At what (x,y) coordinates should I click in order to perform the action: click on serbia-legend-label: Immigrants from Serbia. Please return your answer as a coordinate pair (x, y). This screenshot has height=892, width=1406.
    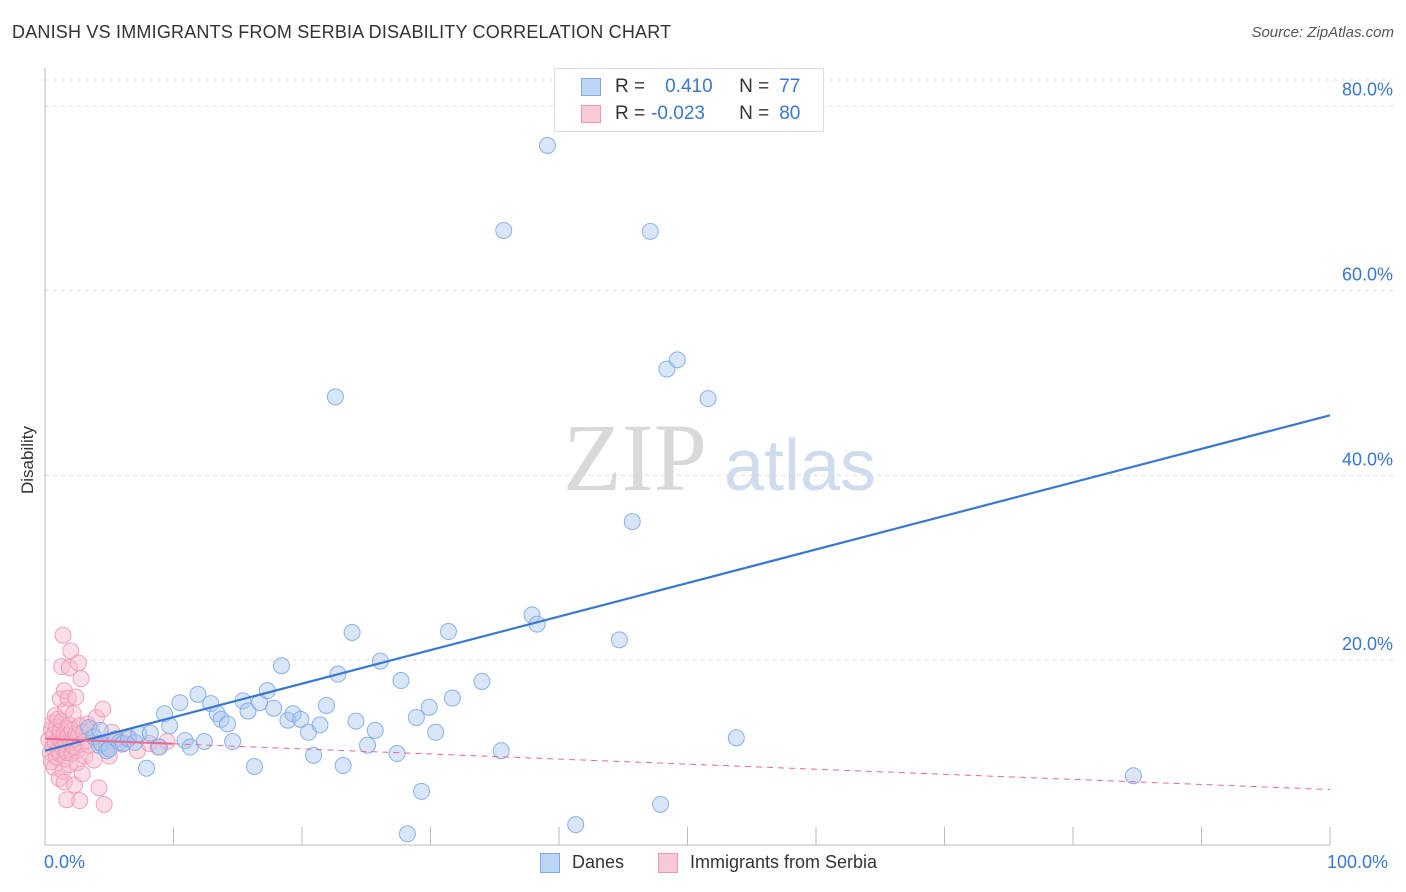
    Looking at the image, I should click on (784, 862).